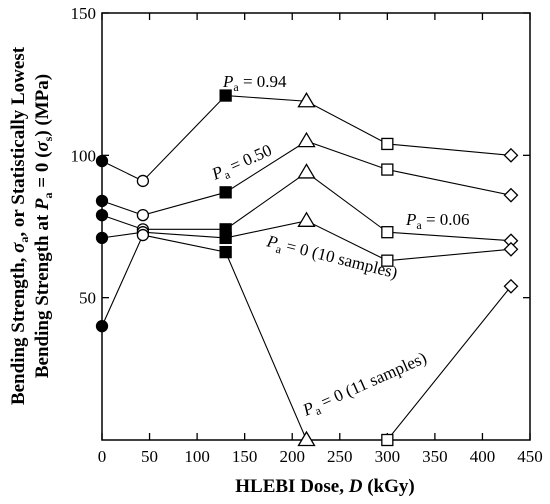 This screenshot has width=550, height=504. What do you see at coordinates (483, 456) in the screenshot?
I see `x-tick-label: 400` at bounding box center [483, 456].